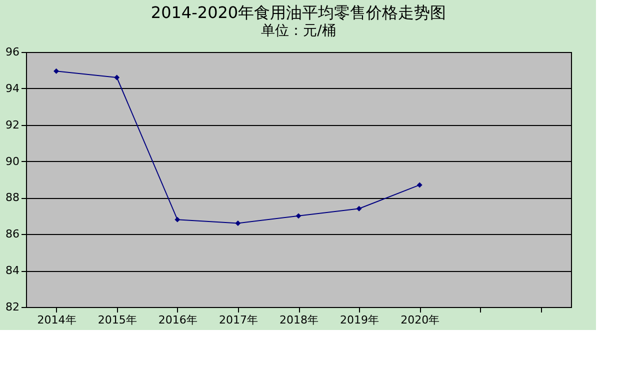  What do you see at coordinates (117, 320) in the screenshot?
I see `x-tick-label: 2015年` at bounding box center [117, 320].